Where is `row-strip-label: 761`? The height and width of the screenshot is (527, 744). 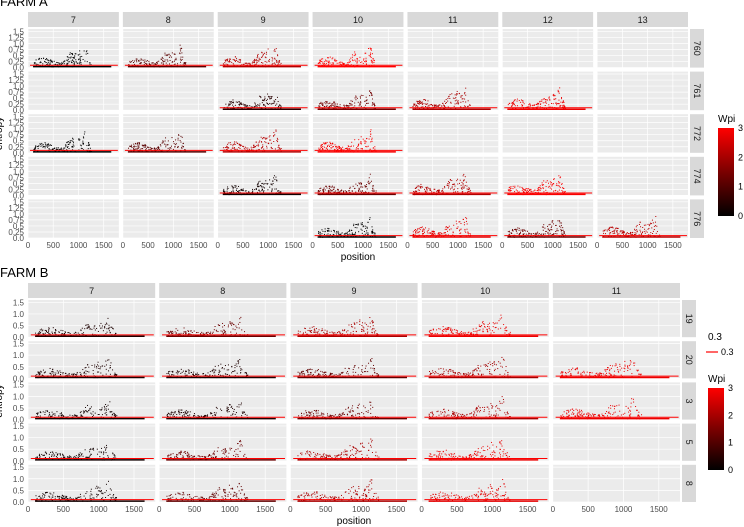 row-strip-label: 761 is located at coordinates (697, 90).